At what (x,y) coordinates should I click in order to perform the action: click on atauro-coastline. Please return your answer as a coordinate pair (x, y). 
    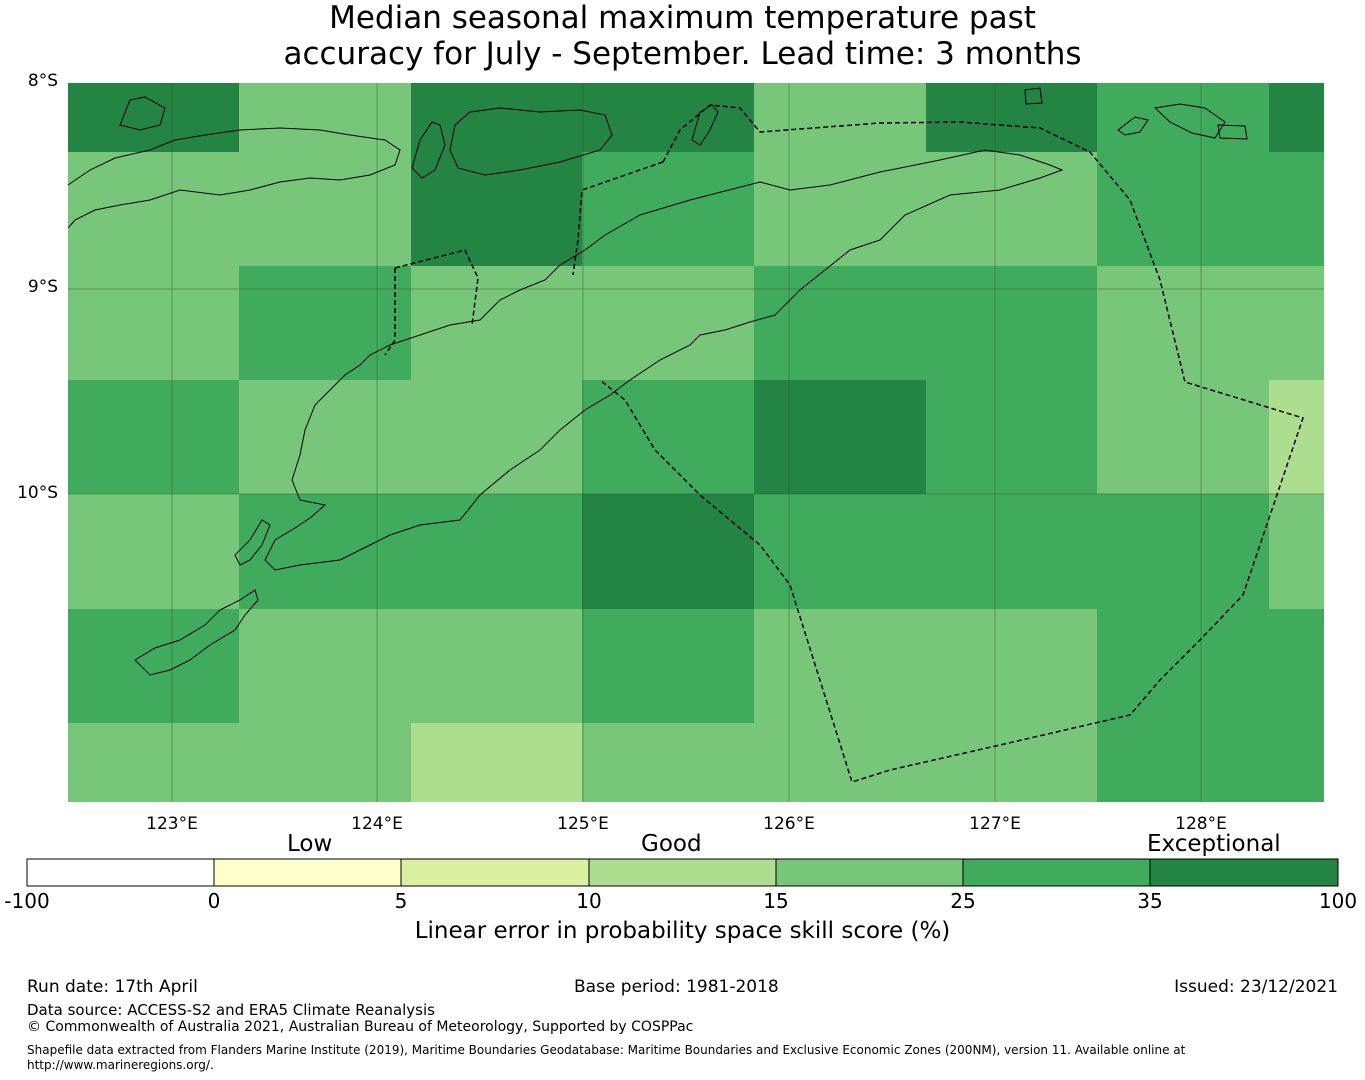
    Looking at the image, I should click on (705, 125).